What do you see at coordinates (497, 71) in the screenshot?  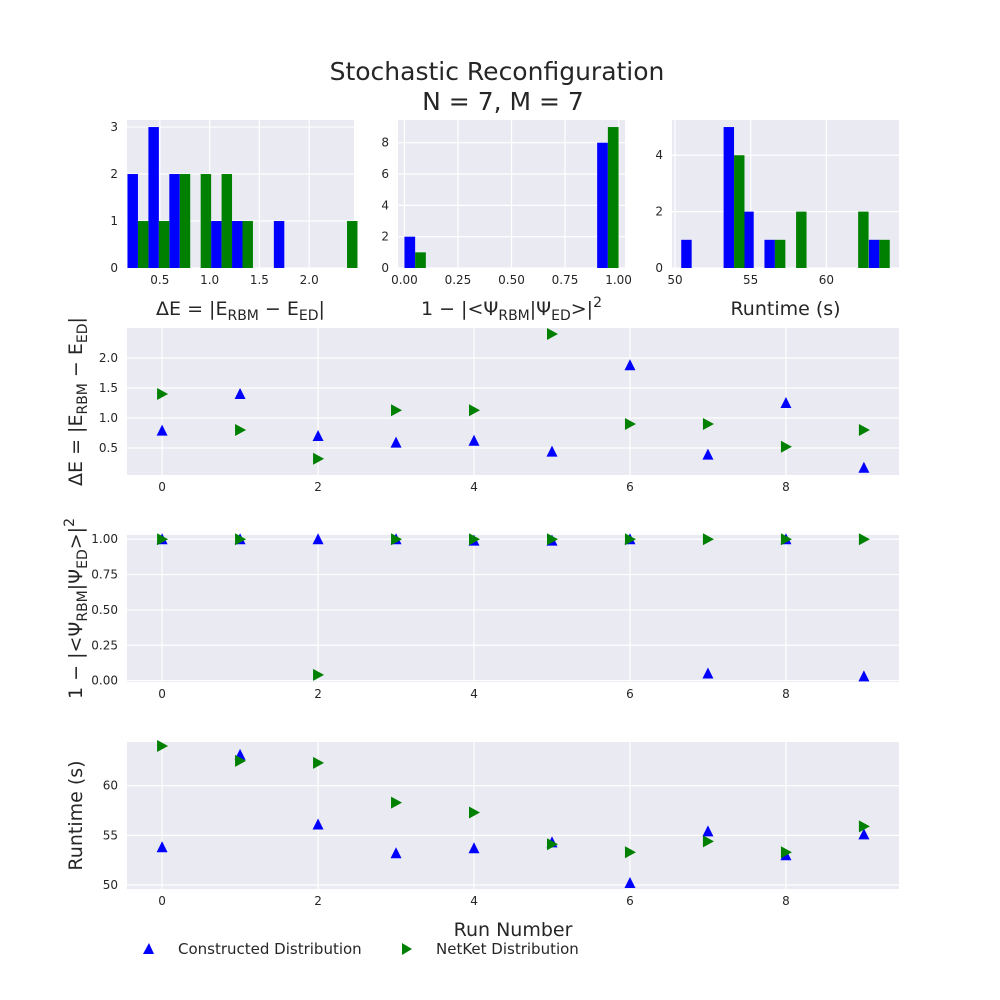 I see `figure-title-line1: Stochastic Reconfiguration` at bounding box center [497, 71].